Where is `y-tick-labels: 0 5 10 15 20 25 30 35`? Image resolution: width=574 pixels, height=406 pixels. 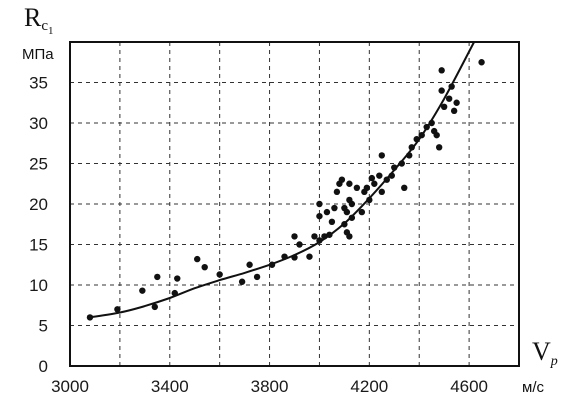 y-tick-labels: 0 5 10 15 20 25 30 35 is located at coordinates (38, 225).